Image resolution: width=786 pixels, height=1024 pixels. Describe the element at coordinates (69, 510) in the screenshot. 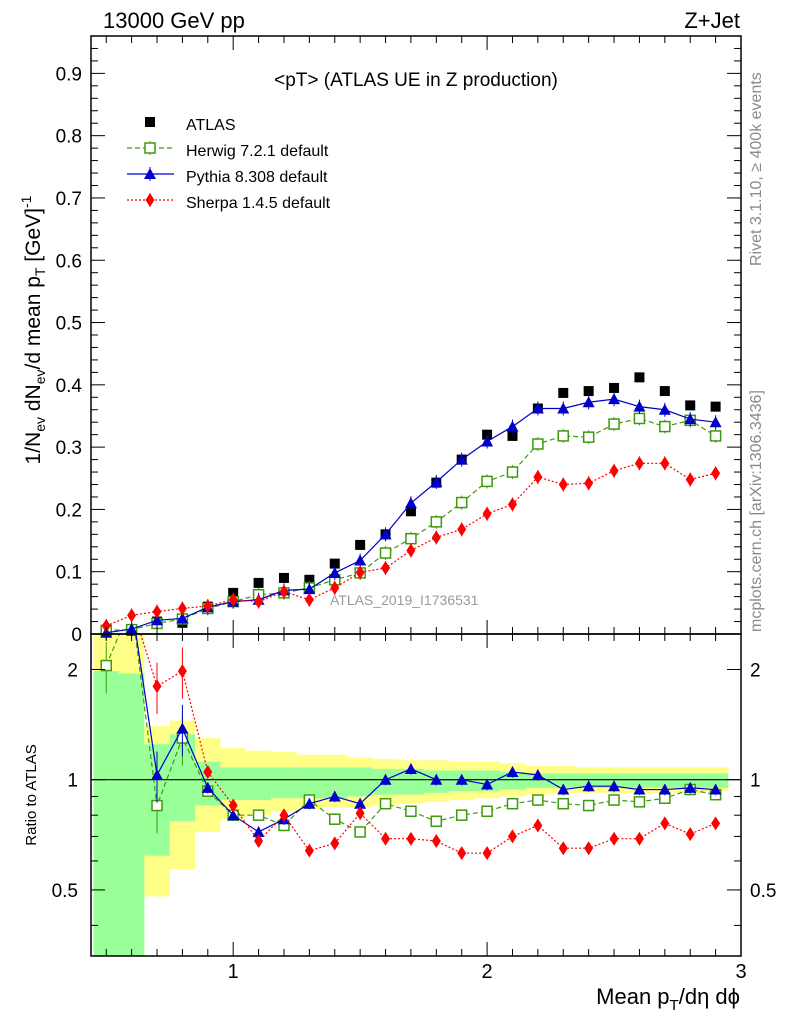

I see `y-tick-label: 0.2` at that location.